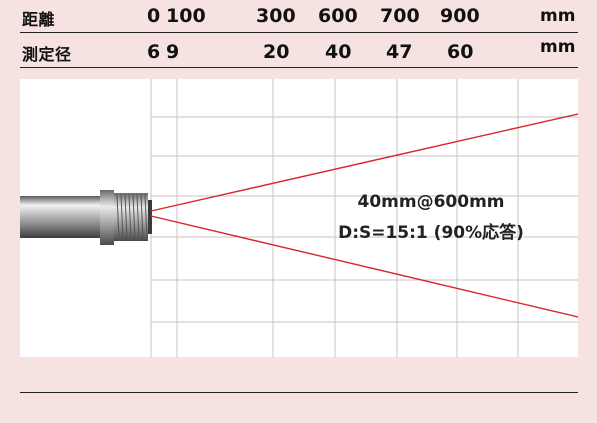 Image resolution: width=597 pixels, height=423 pixels. I want to click on spot-annotation: 40mm@600mm, so click(431, 202).